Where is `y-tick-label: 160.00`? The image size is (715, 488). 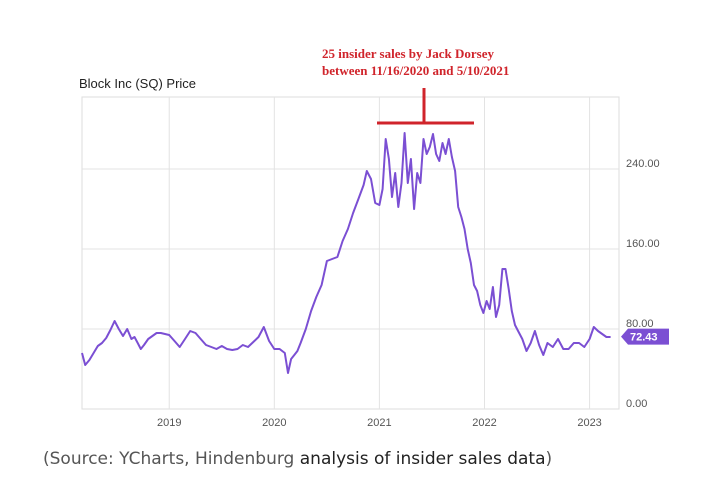
y-tick-label: 160.00 is located at coordinates (643, 244).